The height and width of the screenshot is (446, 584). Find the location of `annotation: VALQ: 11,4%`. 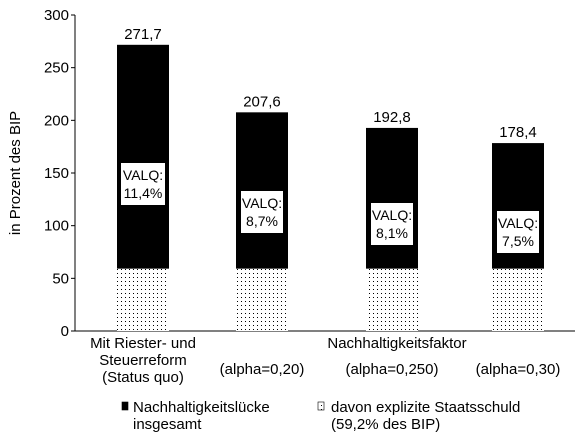

annotation: VALQ: 11,4% is located at coordinates (143, 184).